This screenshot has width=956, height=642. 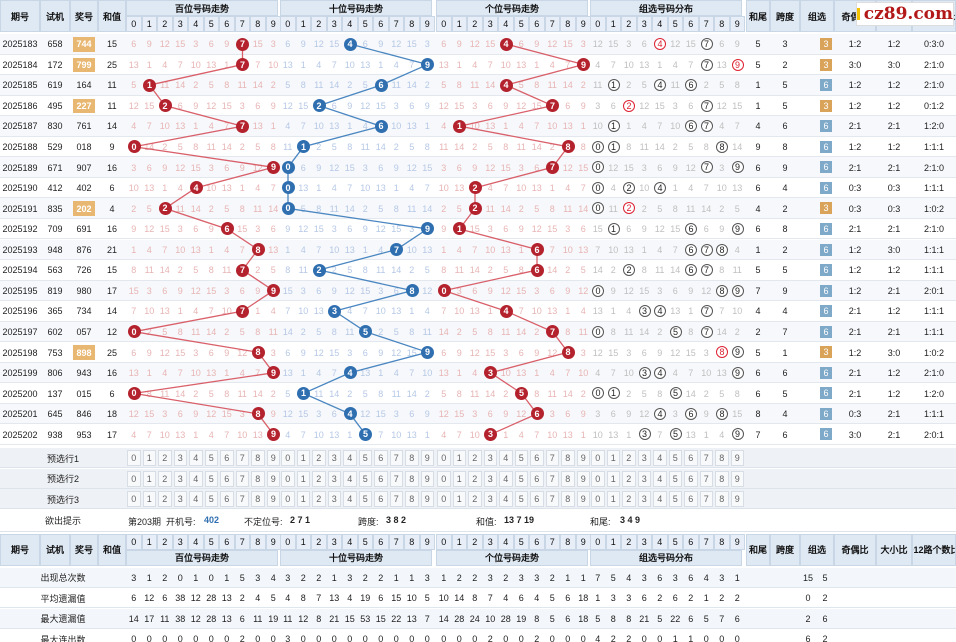 What do you see at coordinates (62, 458) in the screenshot?
I see `presel-label: 预选行1` at bounding box center [62, 458].